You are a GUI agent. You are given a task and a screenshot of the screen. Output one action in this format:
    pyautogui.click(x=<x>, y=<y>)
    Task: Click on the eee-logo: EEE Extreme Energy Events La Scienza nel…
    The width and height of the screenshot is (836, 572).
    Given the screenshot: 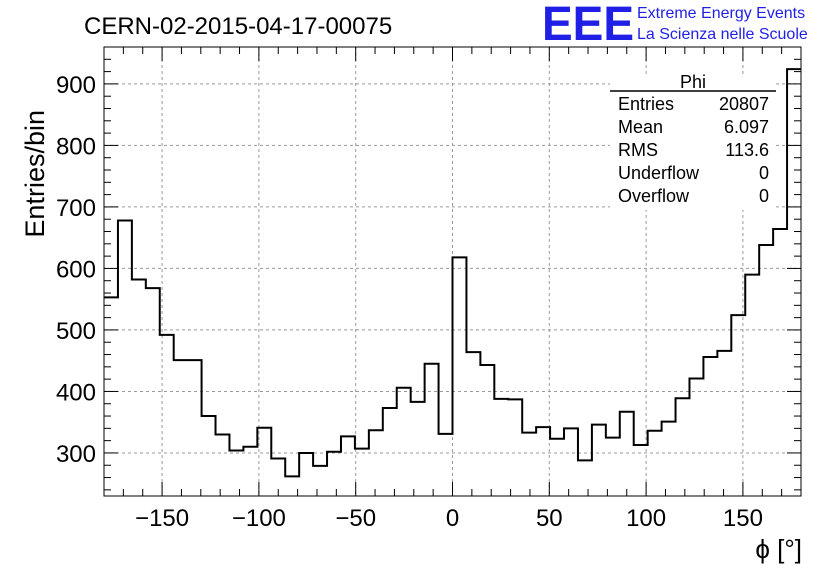 What is the action you would take?
    pyautogui.click(x=675, y=25)
    